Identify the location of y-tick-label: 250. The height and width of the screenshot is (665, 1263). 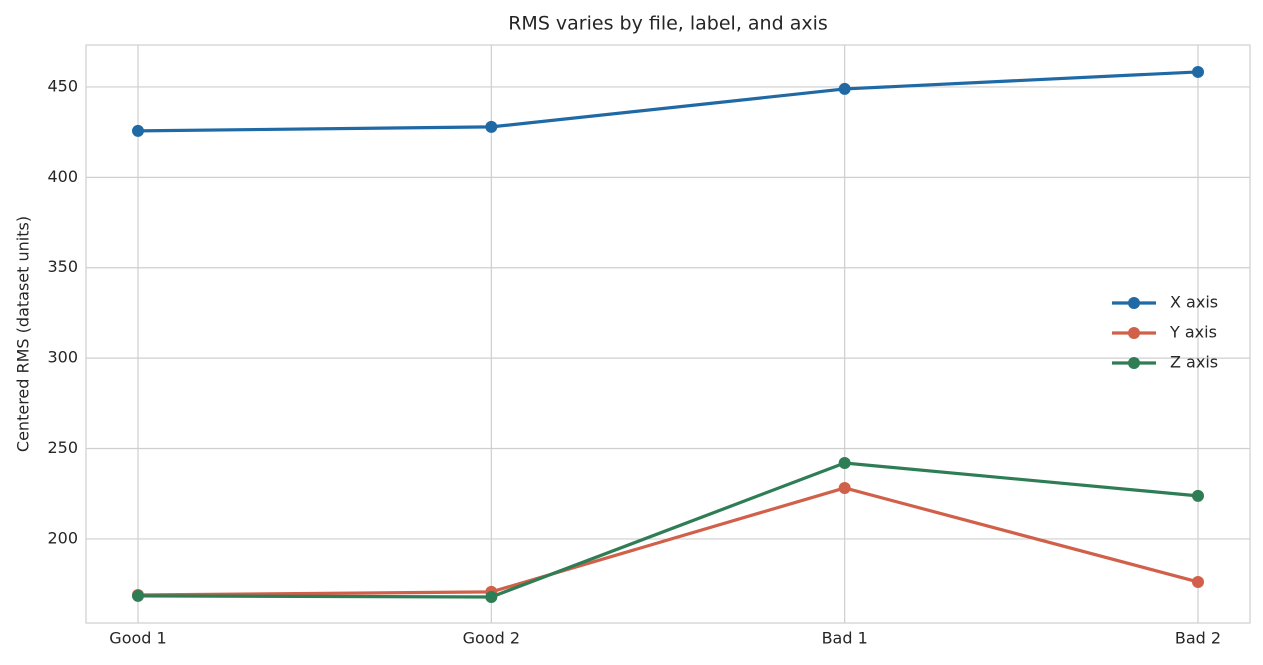
(62, 447).